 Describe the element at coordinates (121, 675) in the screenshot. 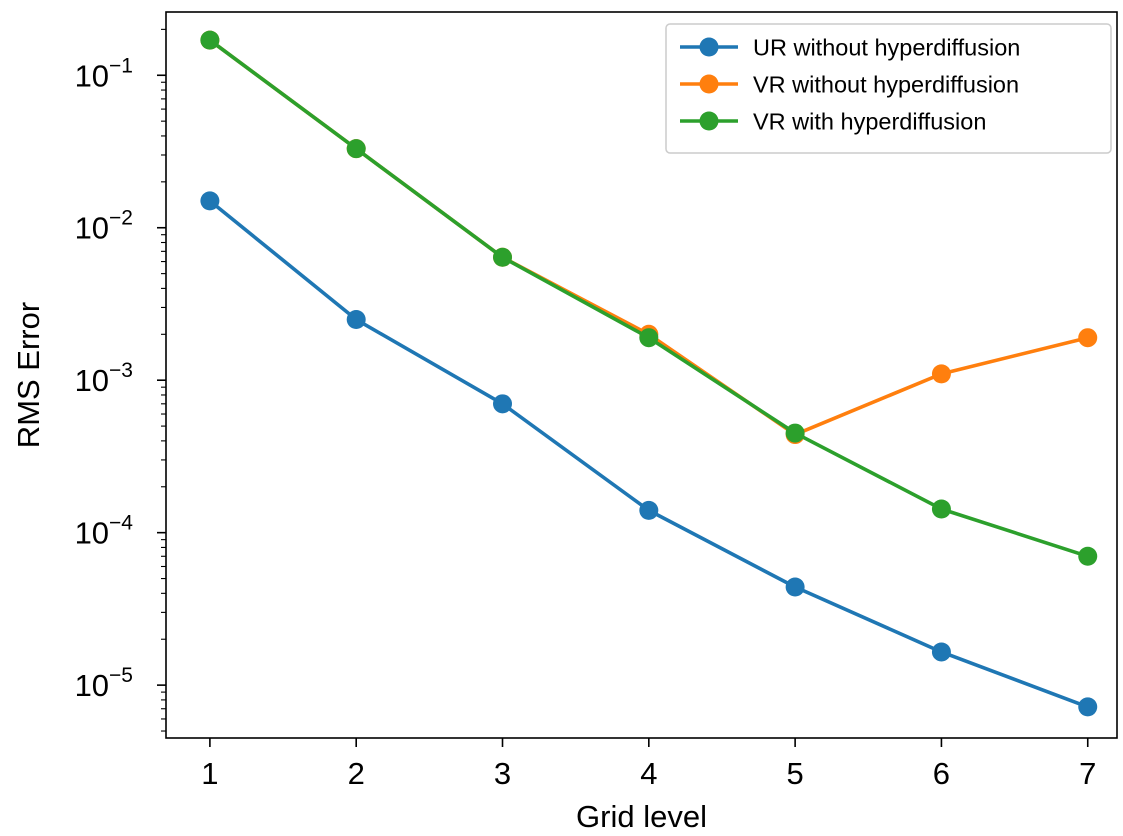

I see `y-tick-exponent: −5` at that location.